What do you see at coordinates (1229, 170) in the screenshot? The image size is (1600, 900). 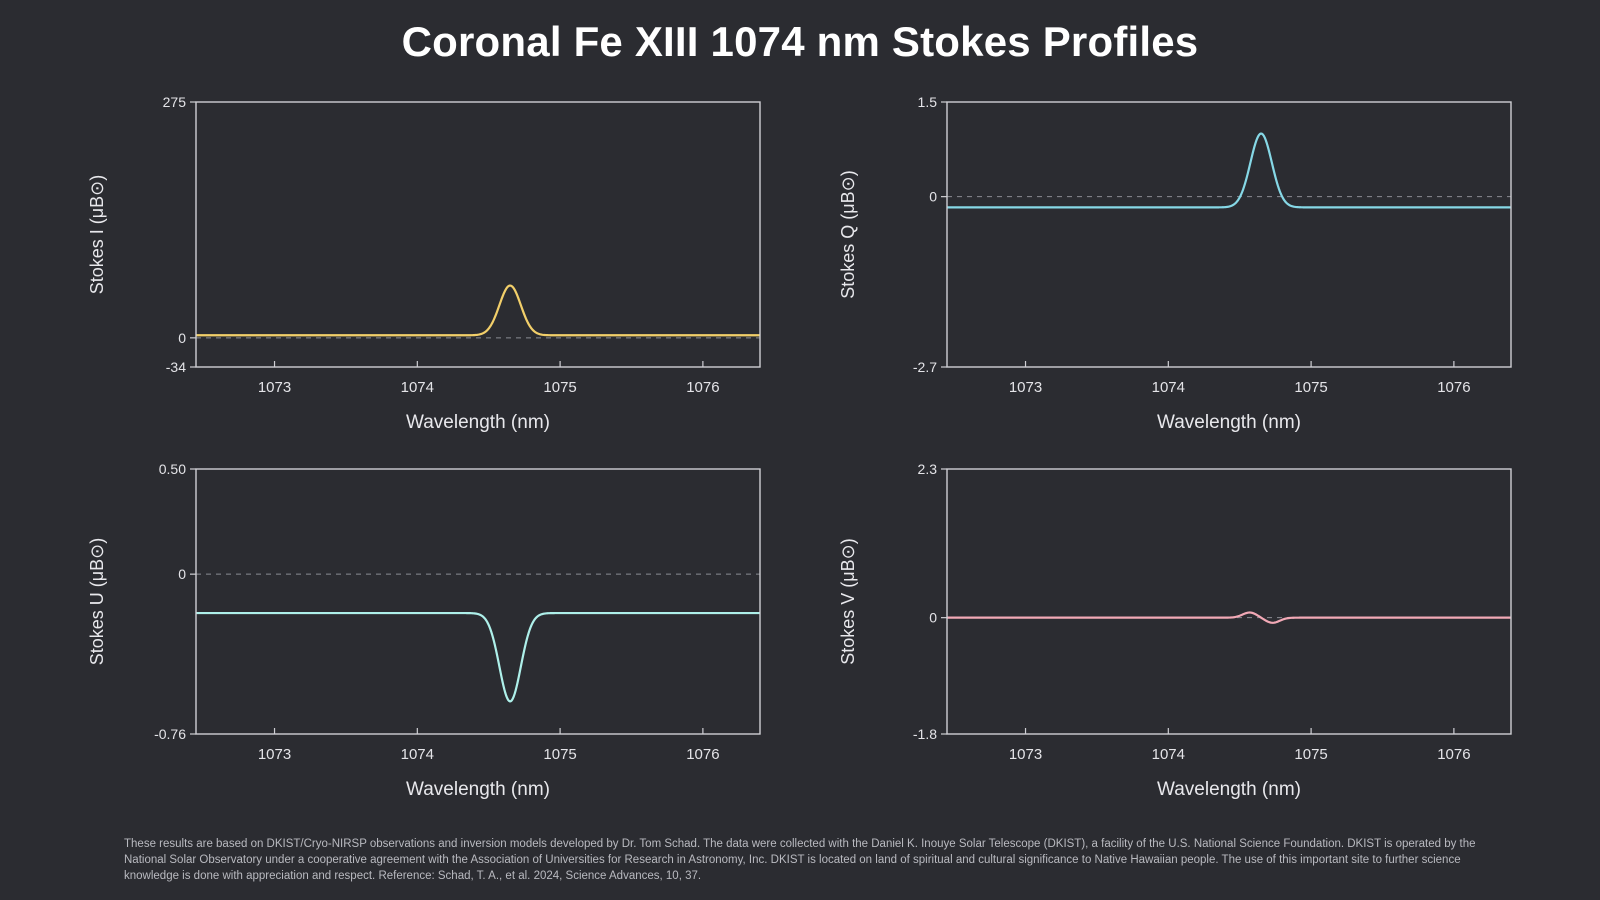 I see `series-line-stokes-q` at bounding box center [1229, 170].